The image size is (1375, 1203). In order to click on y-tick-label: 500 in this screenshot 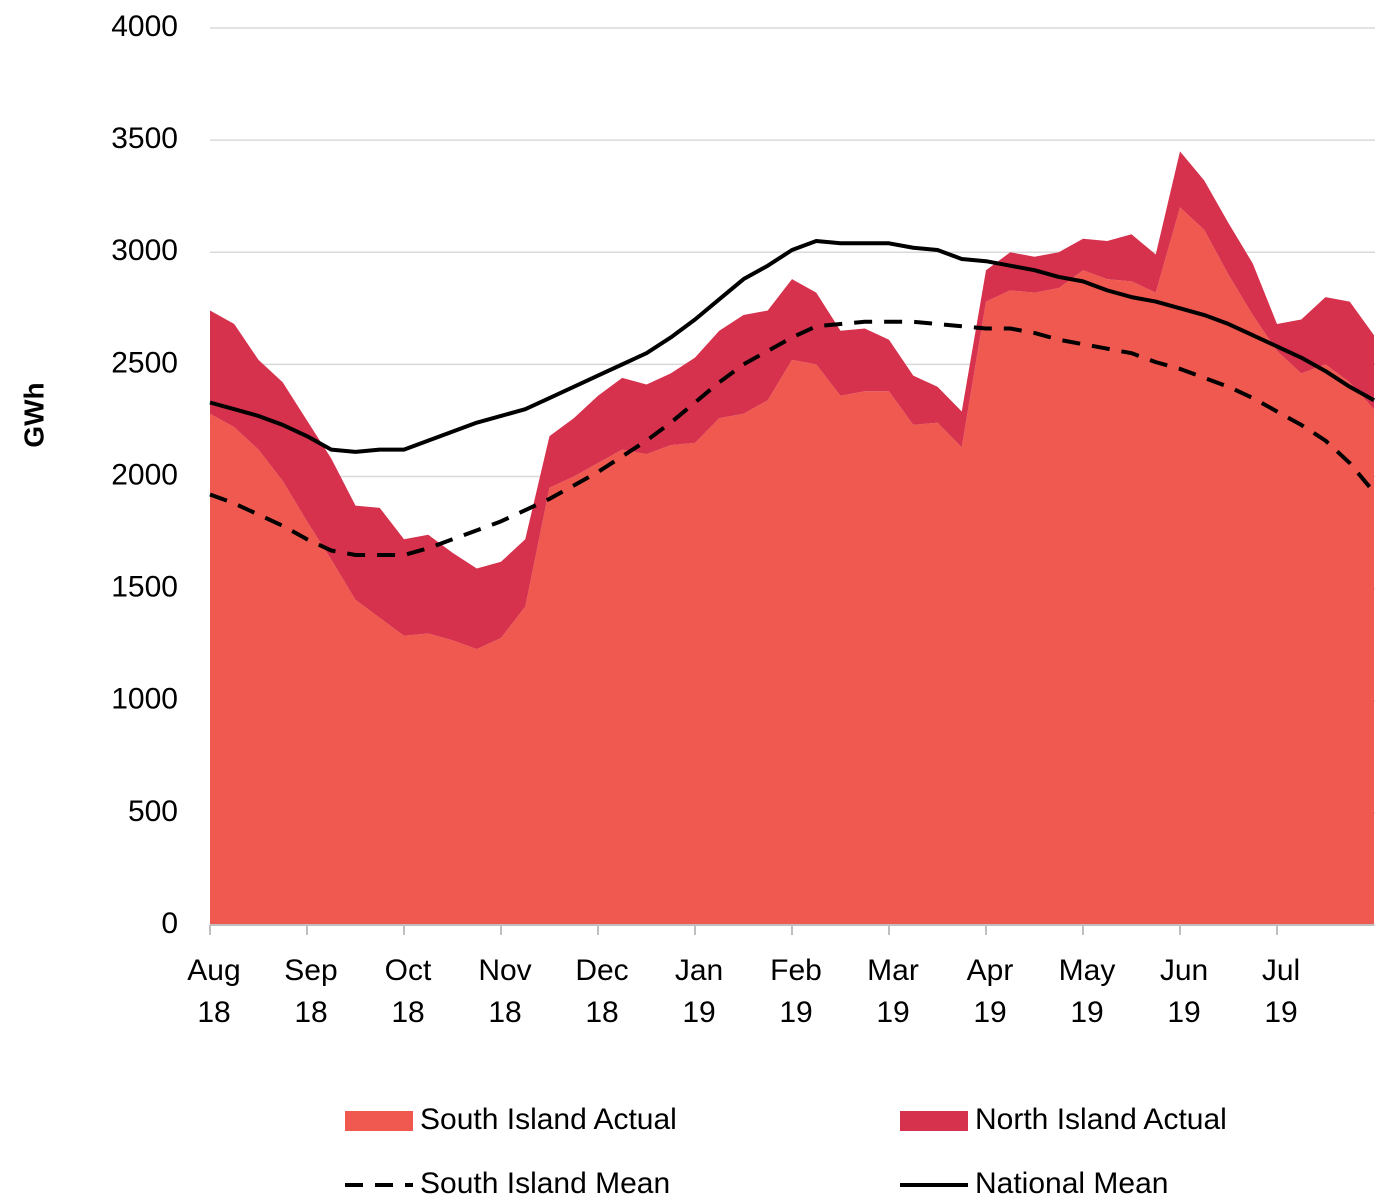, I will do `click(153, 811)`.